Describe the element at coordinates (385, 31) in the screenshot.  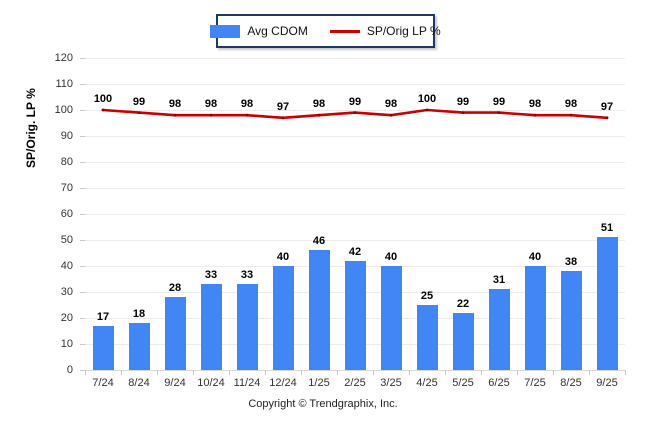
I see `legend-item-sp-orig-lp: SP/Orig LP %` at that location.